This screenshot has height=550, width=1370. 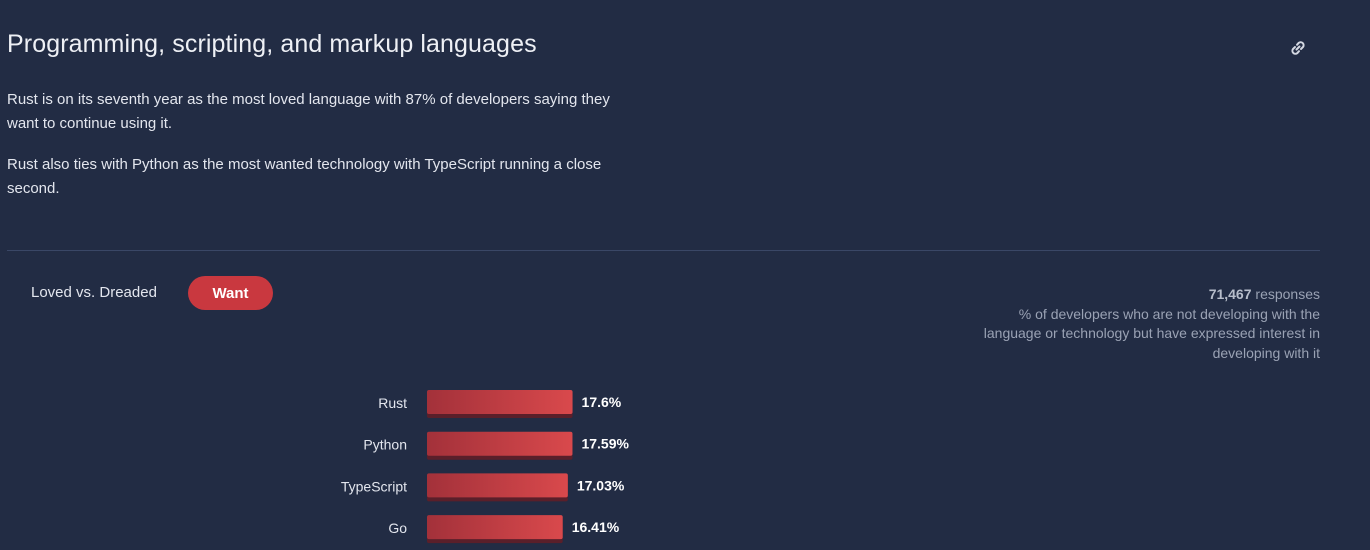 What do you see at coordinates (601, 485) in the screenshot?
I see `value-label: 17.03%` at bounding box center [601, 485].